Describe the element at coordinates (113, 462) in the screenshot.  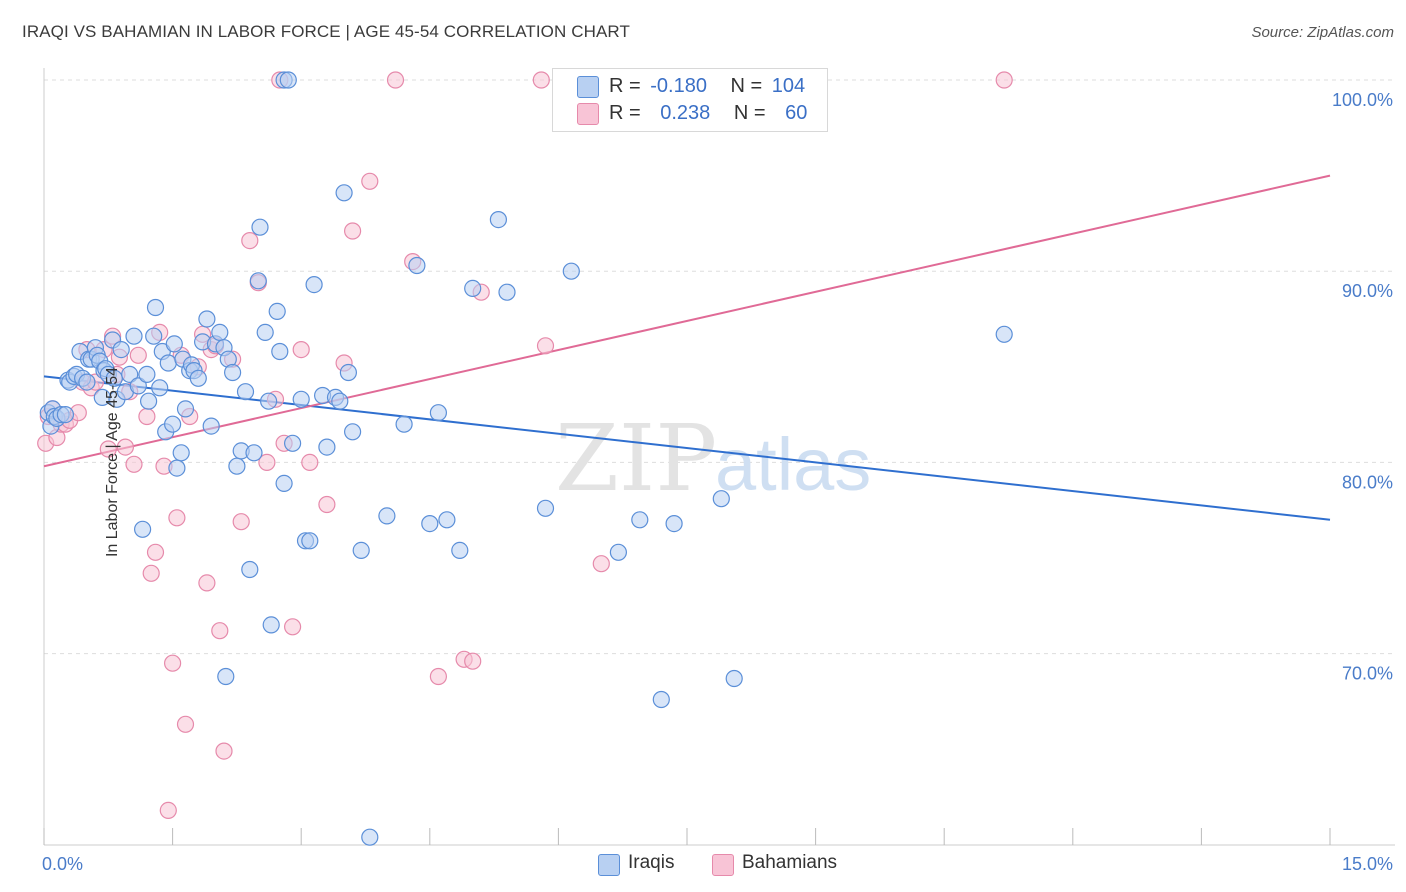
I see `y-axis-label: In Labor Force | Age 45-54` at that location.